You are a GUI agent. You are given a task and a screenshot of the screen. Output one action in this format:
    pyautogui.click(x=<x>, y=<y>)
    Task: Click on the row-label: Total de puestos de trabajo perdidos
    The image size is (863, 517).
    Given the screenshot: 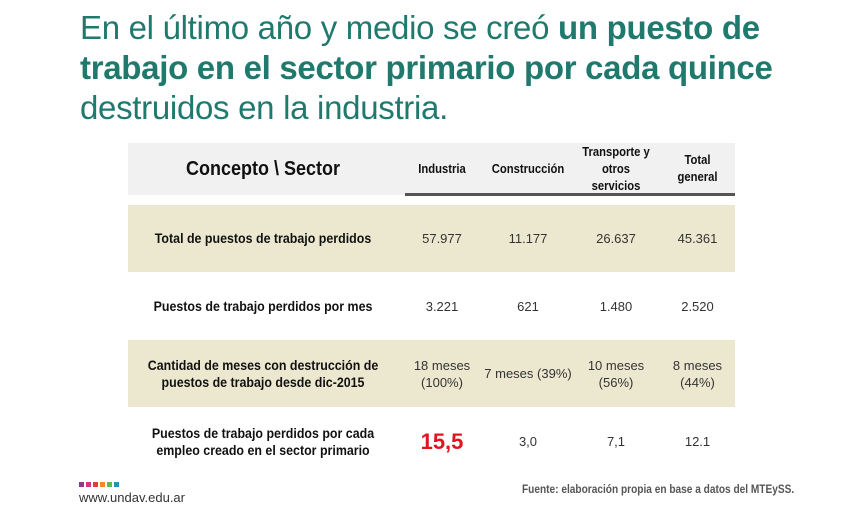 What is the action you would take?
    pyautogui.click(x=263, y=238)
    